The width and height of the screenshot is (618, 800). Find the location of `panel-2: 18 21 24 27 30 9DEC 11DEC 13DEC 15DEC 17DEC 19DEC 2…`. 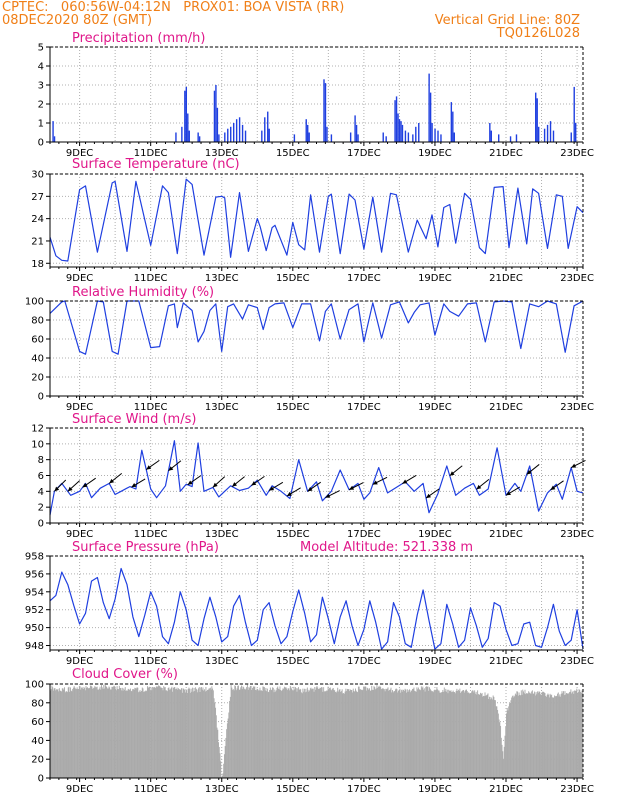

panel-2: 18 21 24 27 30 9DEC 11DEC 13DEC 15DEC 17DEC 19DEC 2… is located at coordinates (312, 220).